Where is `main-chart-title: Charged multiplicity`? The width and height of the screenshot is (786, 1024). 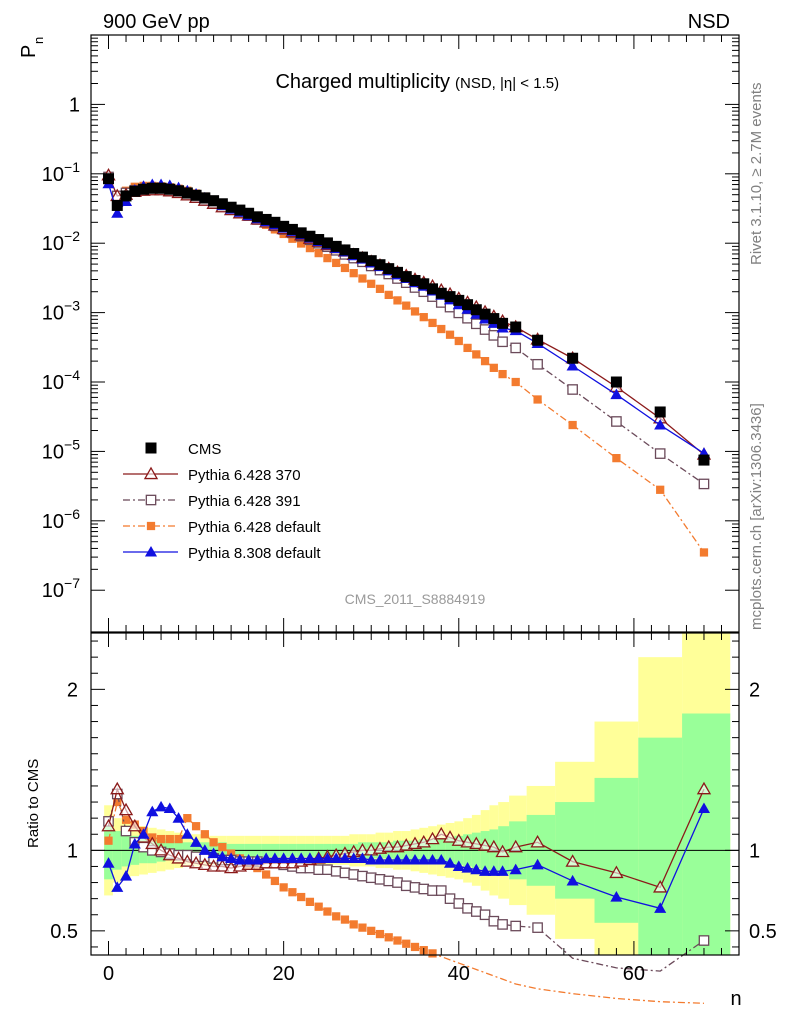 main-chart-title: Charged multiplicity is located at coordinates (362, 82).